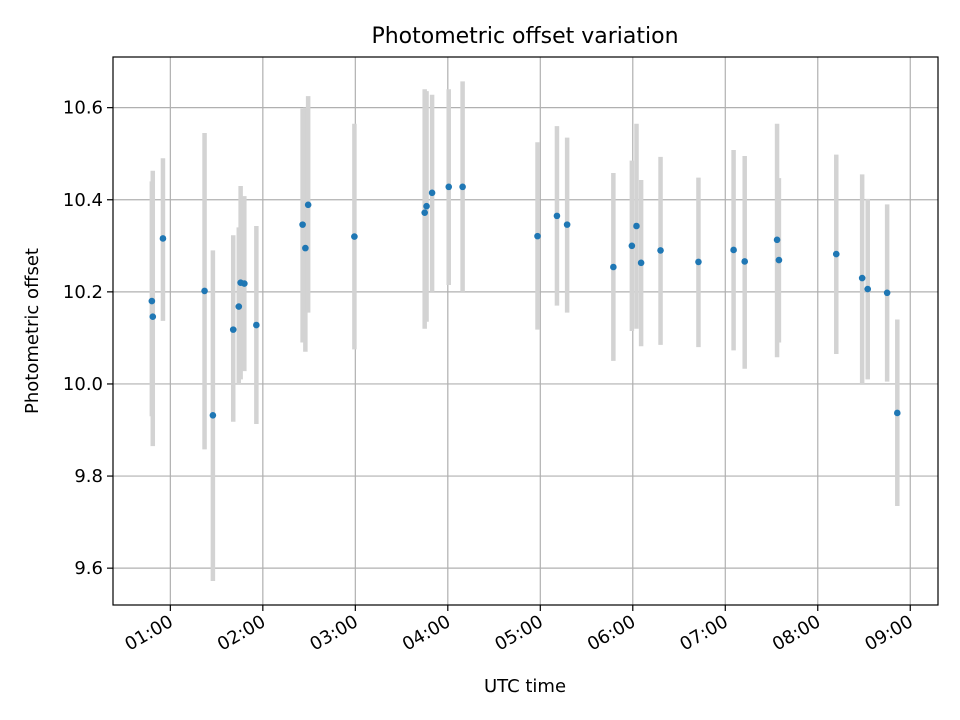  I want to click on x-tick-label: 09:00, so click(888, 633).